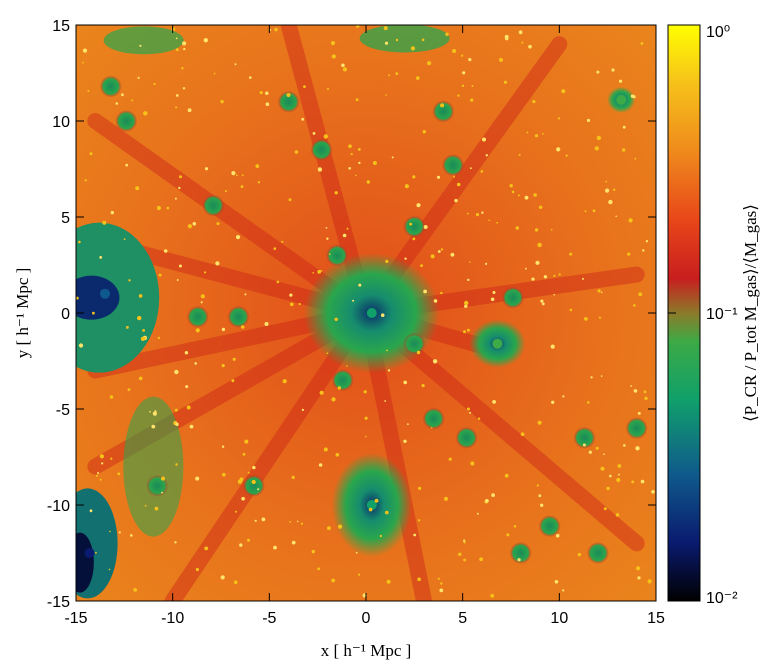 Image resolution: width=771 pixels, height=672 pixels. I want to click on colorbar: 10⁰ 10⁻¹ 10⁻² ⟨P_CR / P_tot M_gas⟩/⟨M_gas⟩, so click(713, 315).